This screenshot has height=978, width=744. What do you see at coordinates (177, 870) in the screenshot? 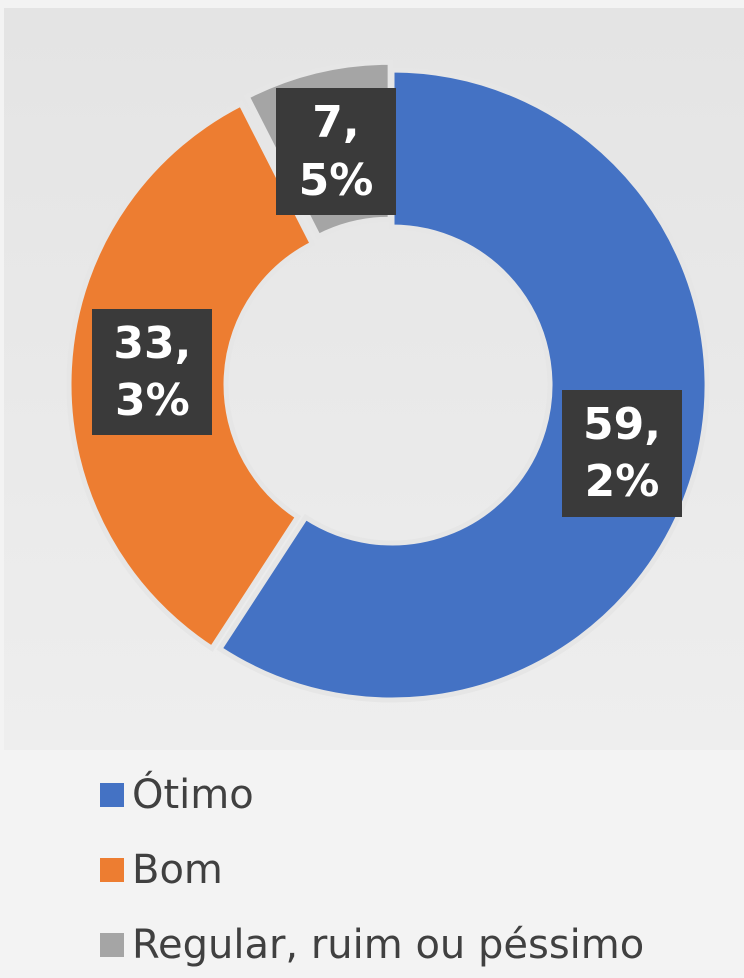
I see `legend-label: Bom` at bounding box center [177, 870].